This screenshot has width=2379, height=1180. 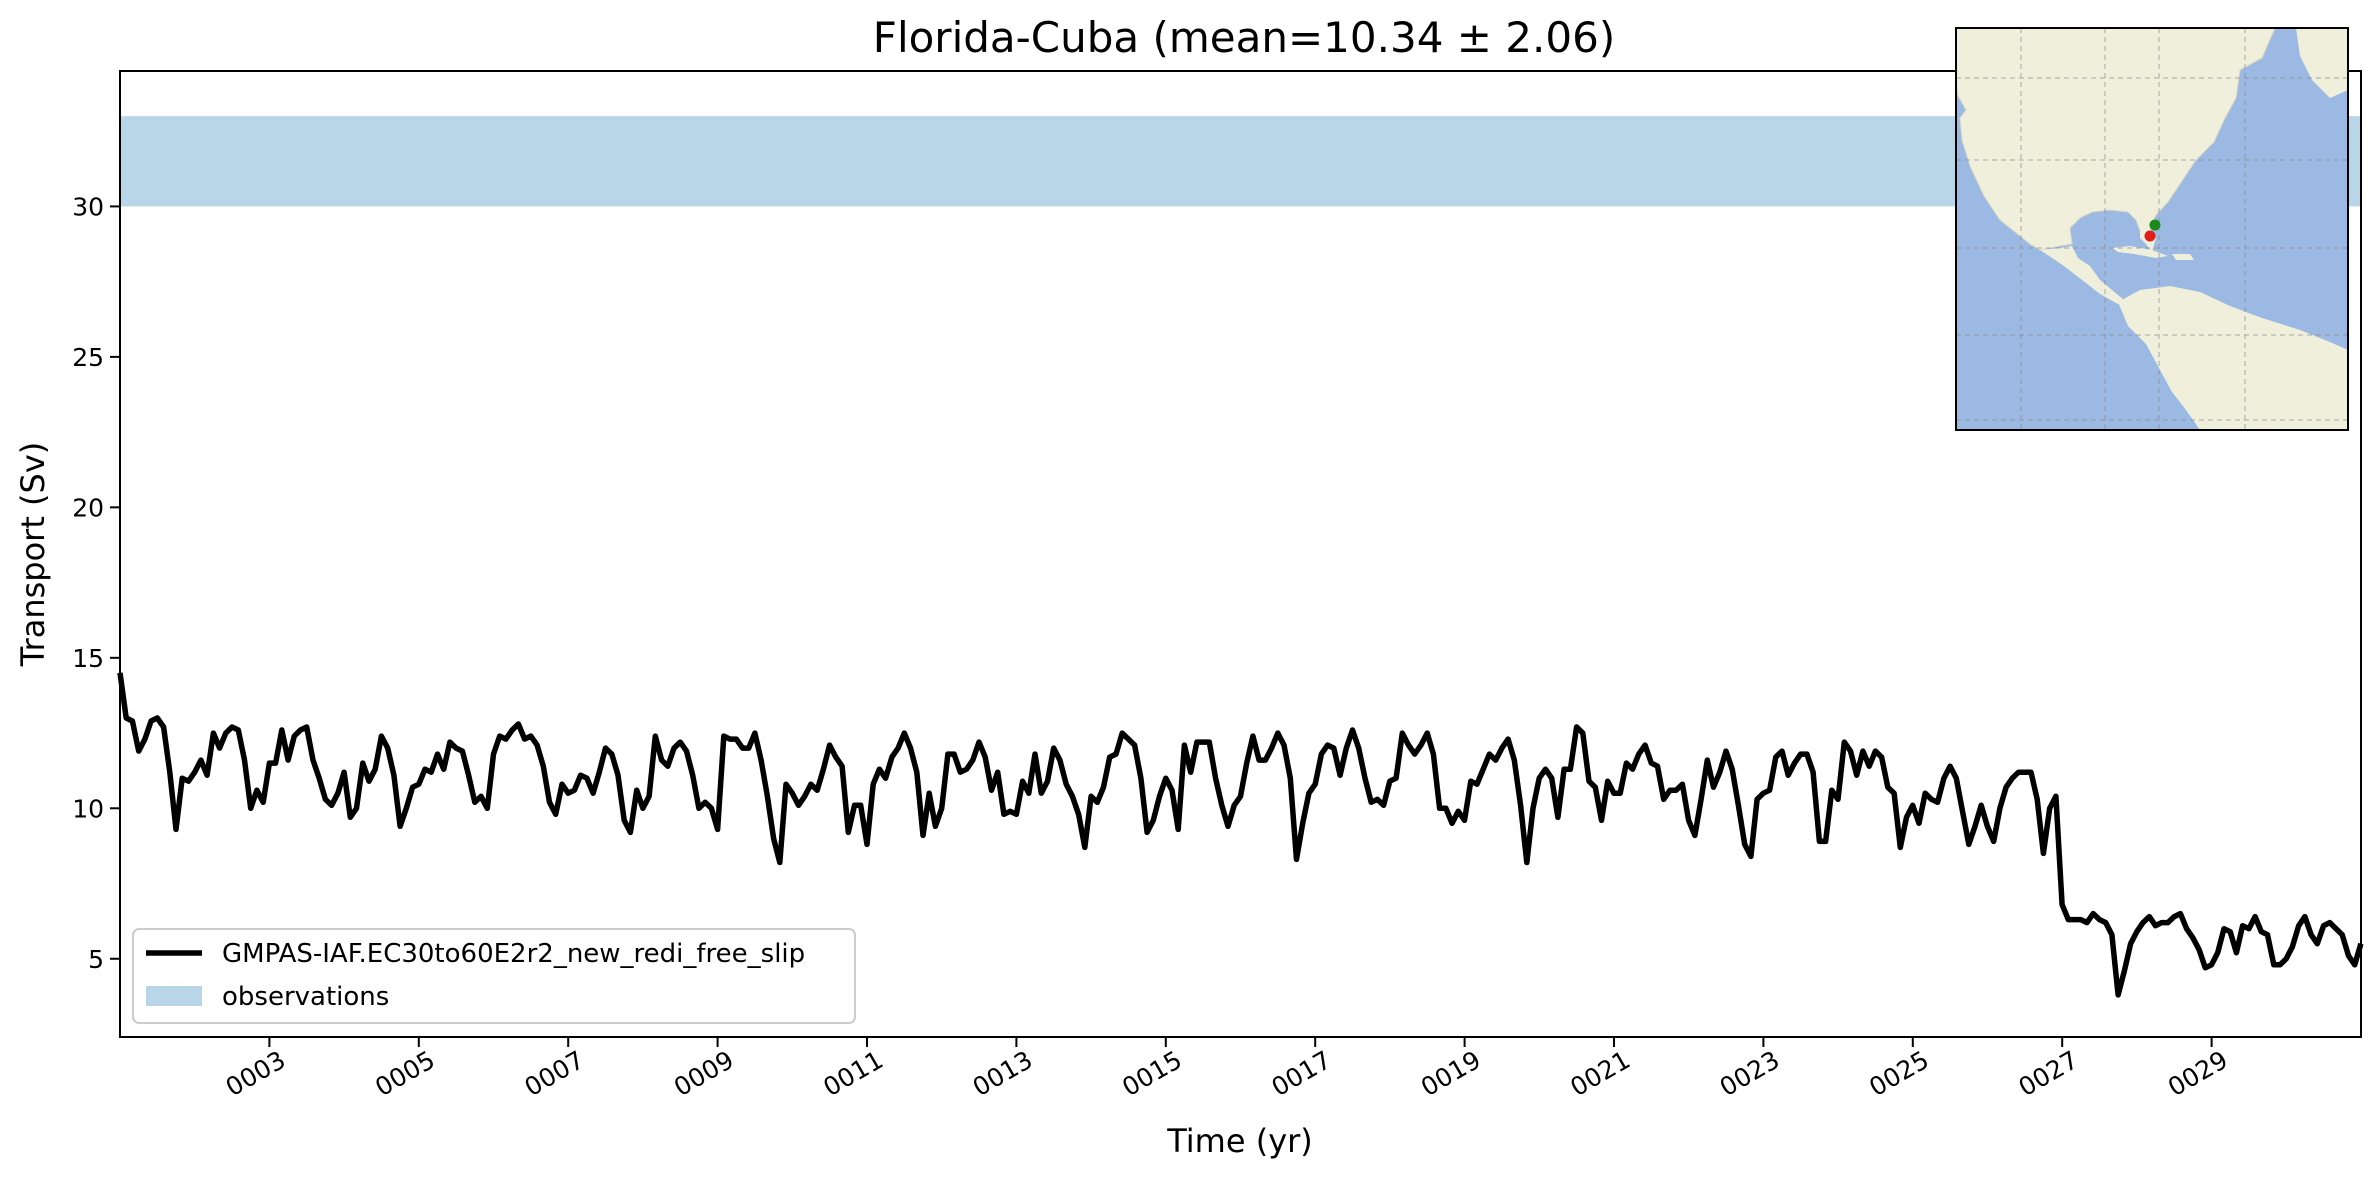 I want to click on map-land-south-america, so click(x=2233, y=358).